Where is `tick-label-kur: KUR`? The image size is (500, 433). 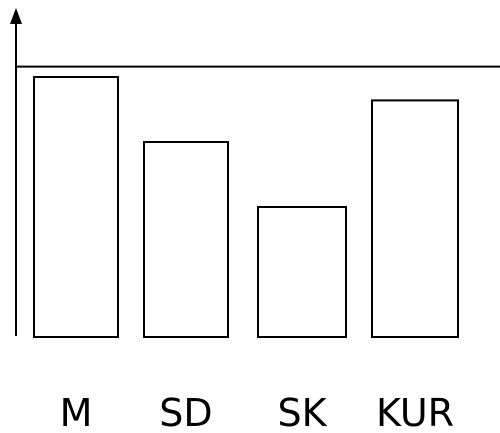
tick-label-kur: KUR is located at coordinates (415, 412).